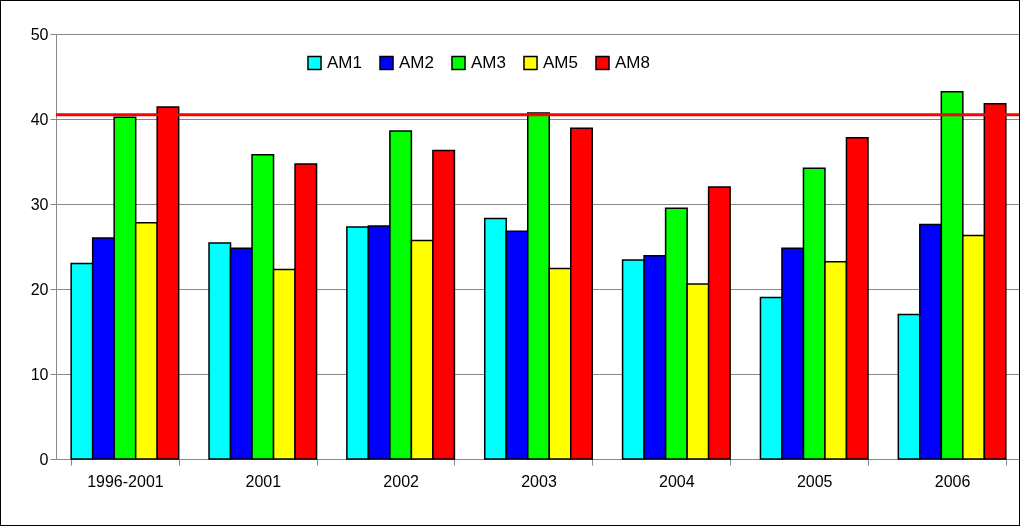 The image size is (1020, 526). I want to click on y-tick-label: 10, so click(39, 374).